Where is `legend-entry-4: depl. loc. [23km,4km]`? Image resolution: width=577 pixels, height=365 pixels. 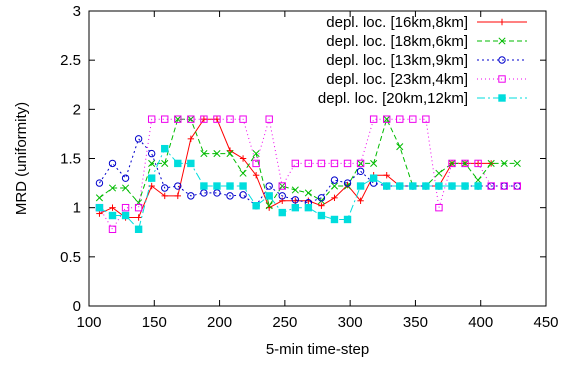 legend-entry-4: depl. loc. [23km,4km] is located at coordinates (426, 79).